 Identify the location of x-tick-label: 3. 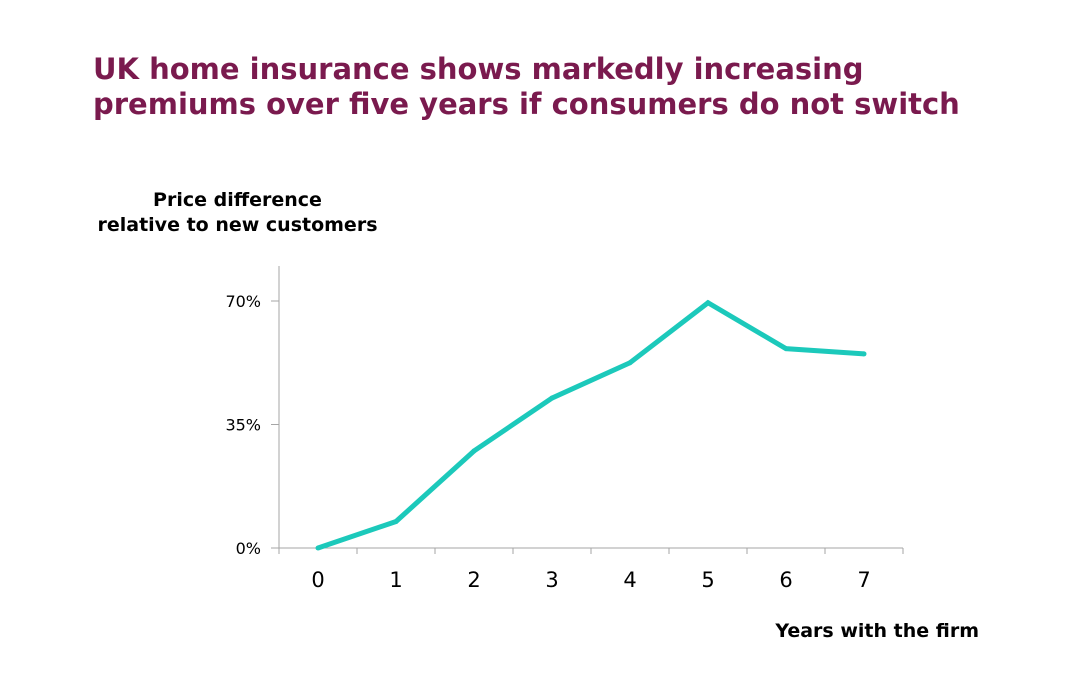
(551, 580).